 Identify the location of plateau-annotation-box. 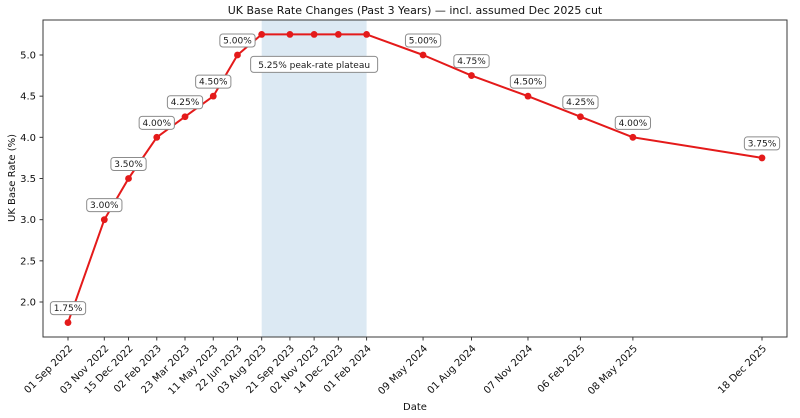
(314, 64).